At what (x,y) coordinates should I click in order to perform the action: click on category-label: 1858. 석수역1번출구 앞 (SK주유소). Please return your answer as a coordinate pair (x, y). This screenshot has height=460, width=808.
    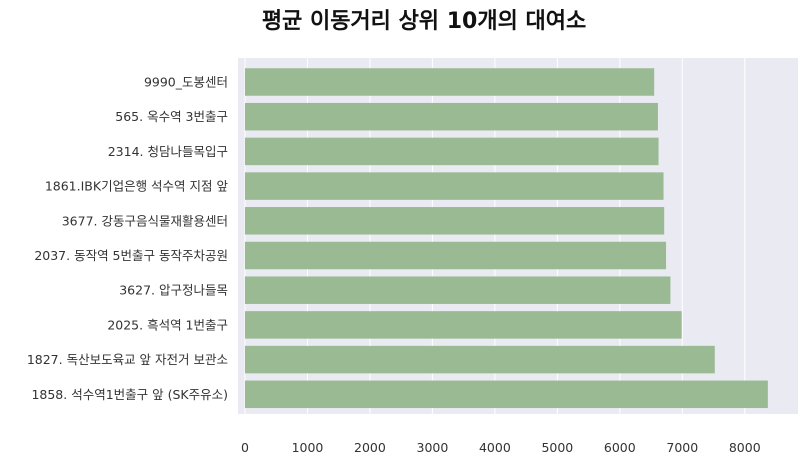
    Looking at the image, I should click on (129, 394).